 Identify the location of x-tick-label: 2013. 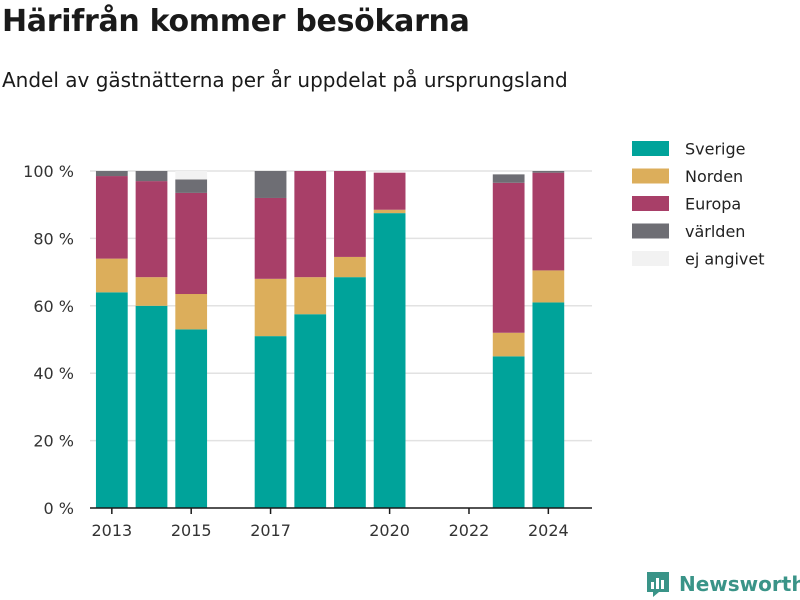
(111, 530).